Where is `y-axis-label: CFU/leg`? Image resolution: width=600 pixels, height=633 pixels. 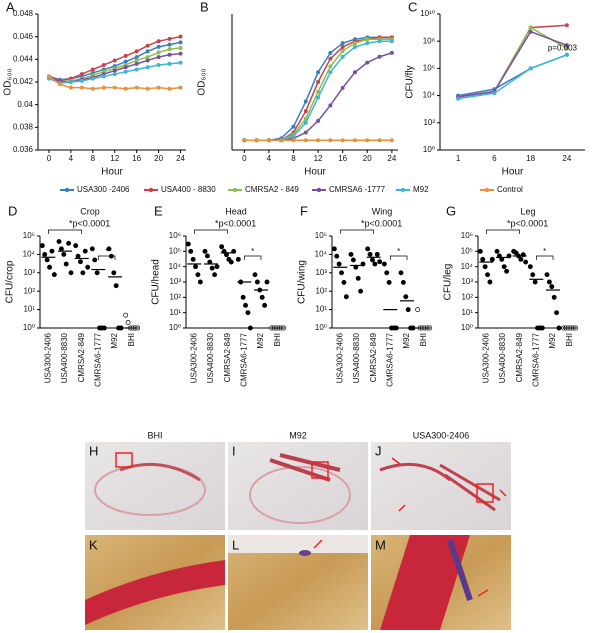 y-axis-label: CFU/leg is located at coordinates (448, 282).